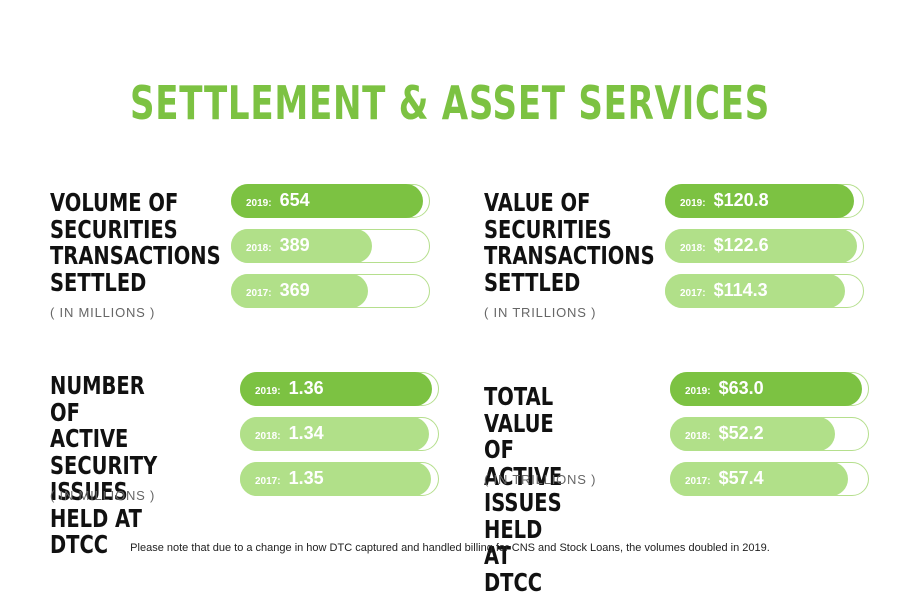 Image resolution: width=900 pixels, height=600 pixels. Describe the element at coordinates (450, 103) in the screenshot. I see `page-title: SETTLEMENT & ASSET SERVICES` at that location.